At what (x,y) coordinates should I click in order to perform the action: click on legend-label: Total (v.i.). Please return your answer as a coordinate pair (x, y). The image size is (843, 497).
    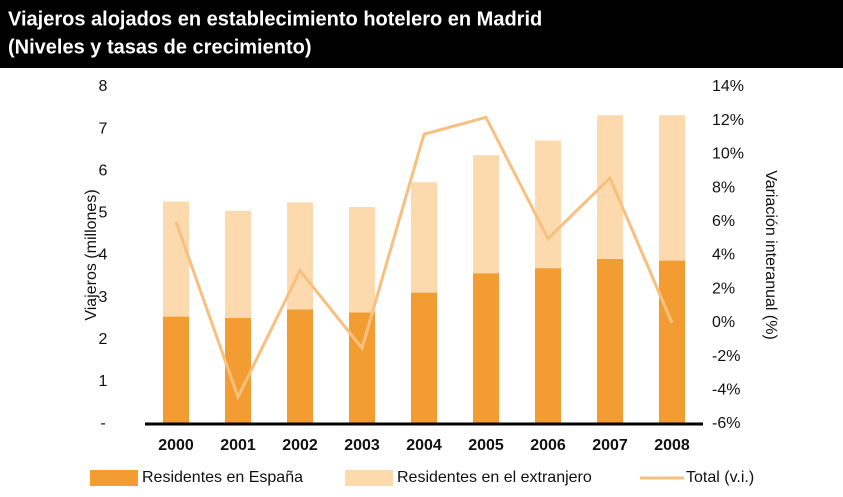
    Looking at the image, I should click on (720, 477).